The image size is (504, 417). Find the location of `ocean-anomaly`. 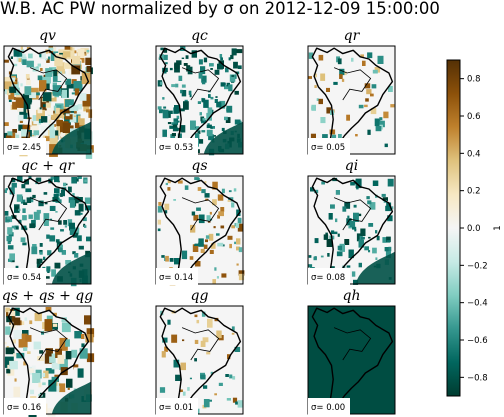

ocean-anomaly is located at coordinates (71, 137).